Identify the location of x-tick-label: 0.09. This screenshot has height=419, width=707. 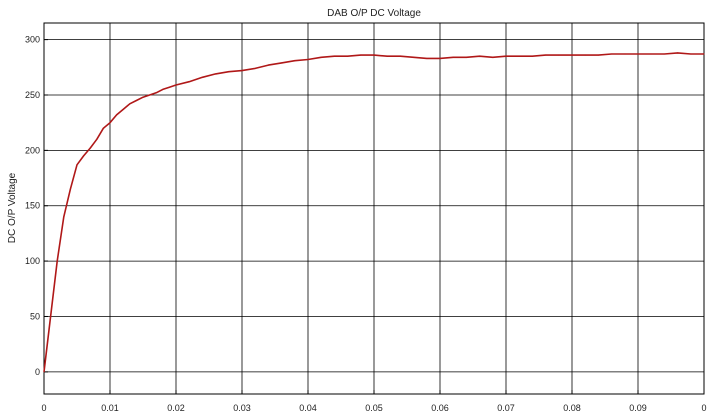
(638, 408).